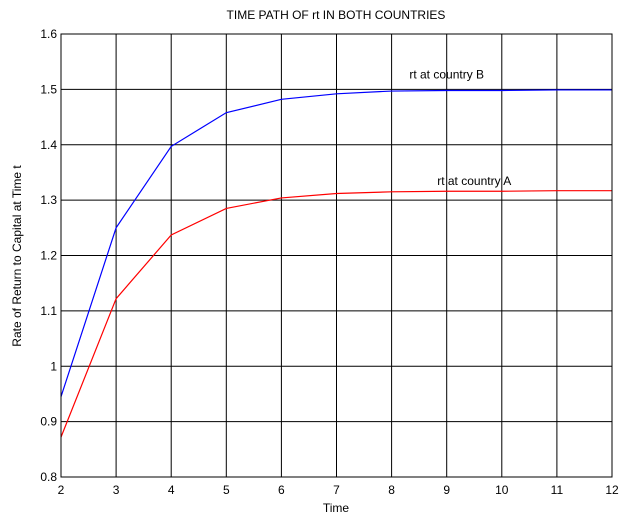 This screenshot has width=622, height=528. I want to click on y-tick-label: 1.3, so click(48, 200).